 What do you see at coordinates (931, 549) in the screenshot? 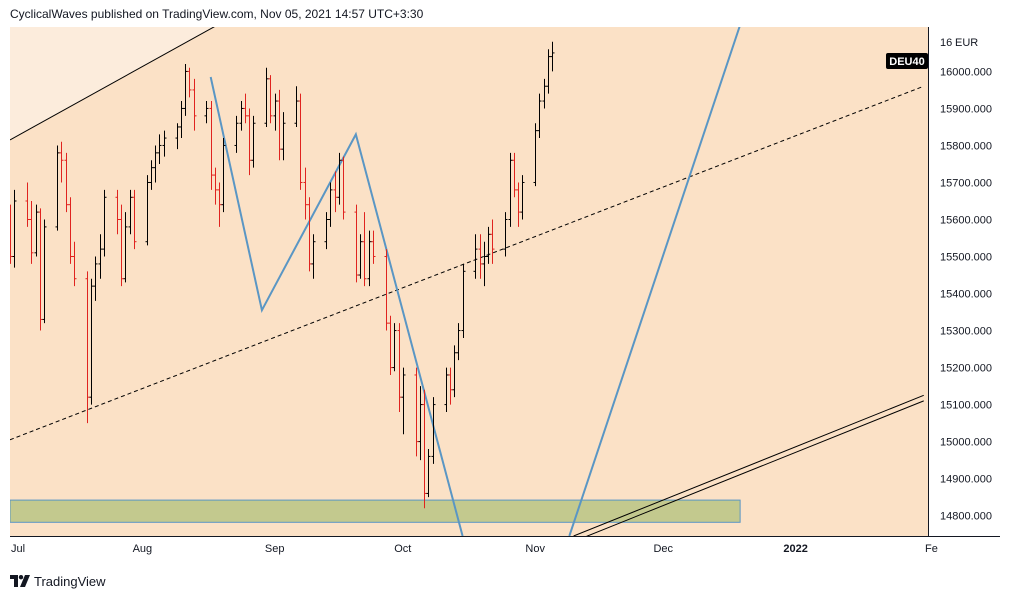
I see `time-tick-label: Fe` at bounding box center [931, 549].